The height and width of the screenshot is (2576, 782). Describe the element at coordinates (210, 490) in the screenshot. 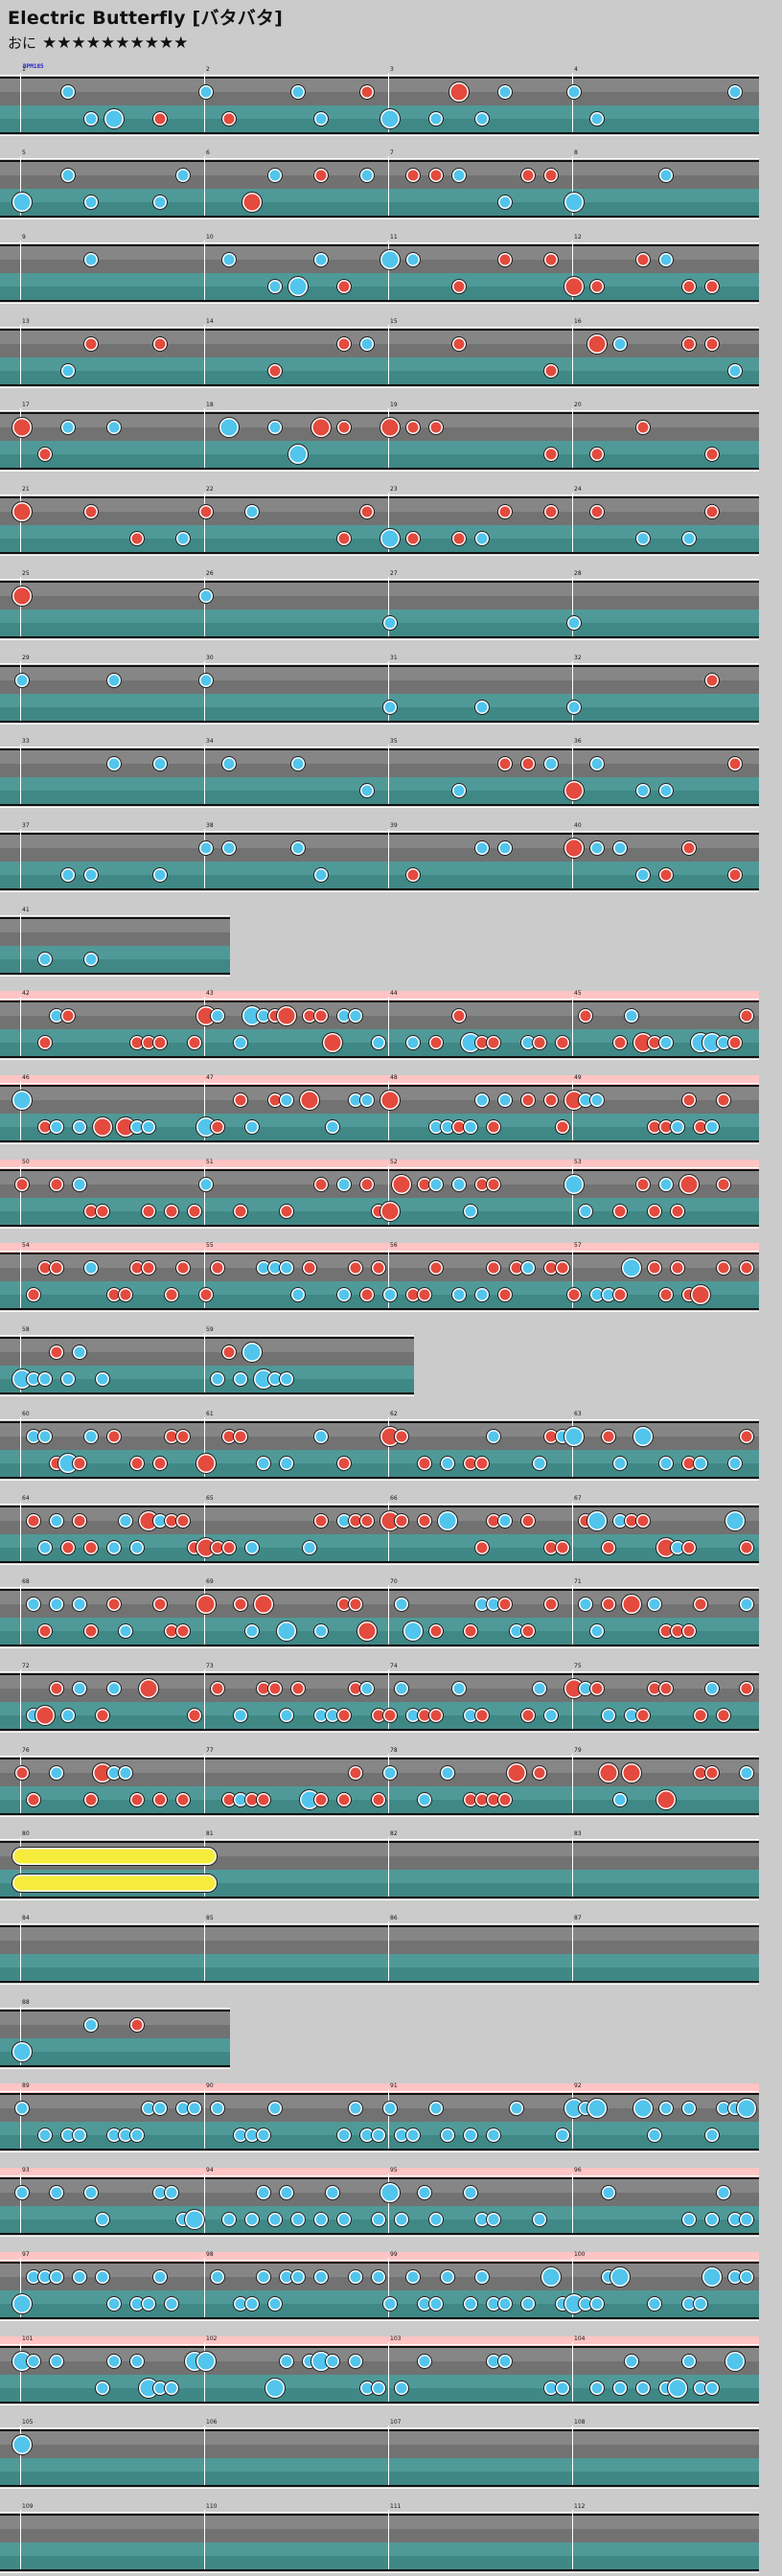

I see `measure-number: 22` at that location.